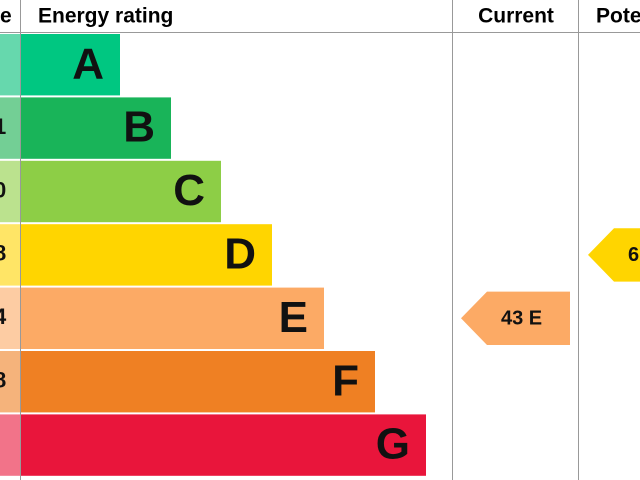 The width and height of the screenshot is (640, 480). What do you see at coordinates (618, 16) in the screenshot?
I see `header-potential: Pote` at bounding box center [618, 16].